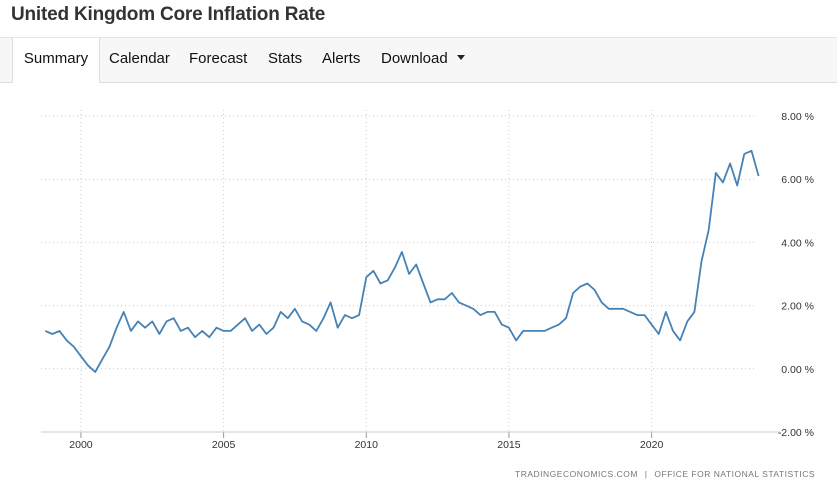  I want to click on x-tick-label: 2010, so click(367, 445).